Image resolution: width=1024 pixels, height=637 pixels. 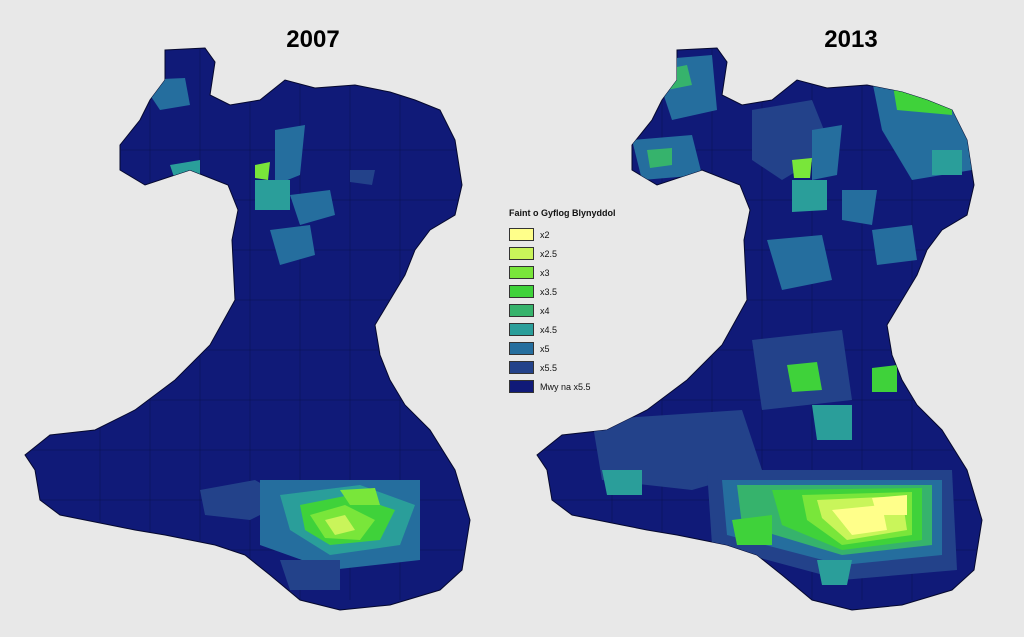 What do you see at coordinates (569, 348) in the screenshot?
I see `legend-item: x5` at bounding box center [569, 348].